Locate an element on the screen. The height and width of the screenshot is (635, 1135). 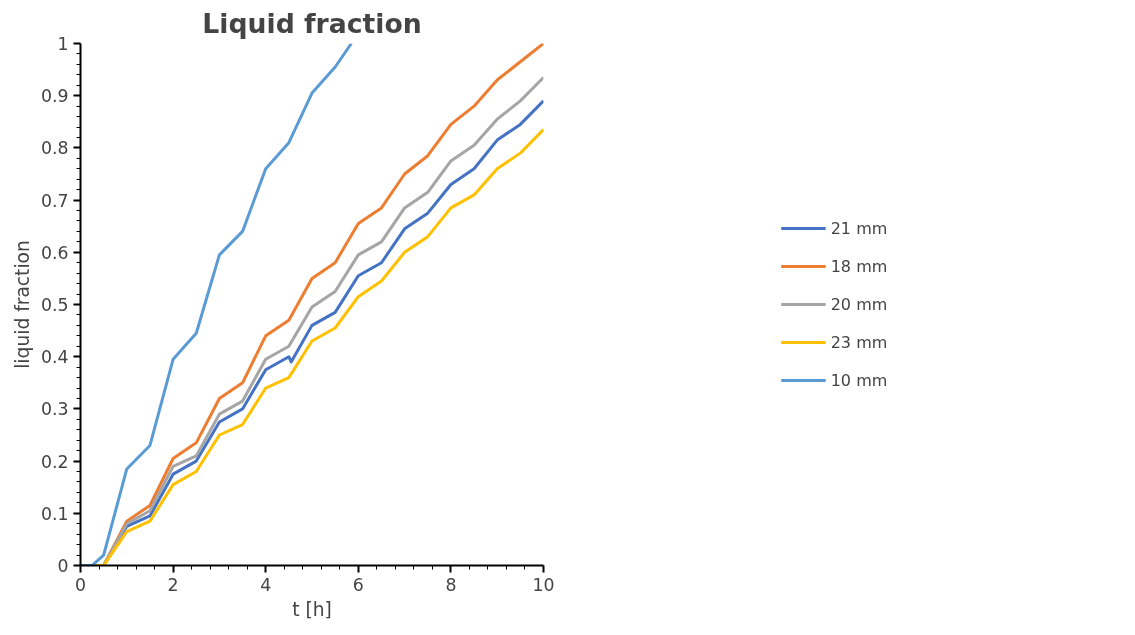
legend-label: 18 mm is located at coordinates (859, 266).